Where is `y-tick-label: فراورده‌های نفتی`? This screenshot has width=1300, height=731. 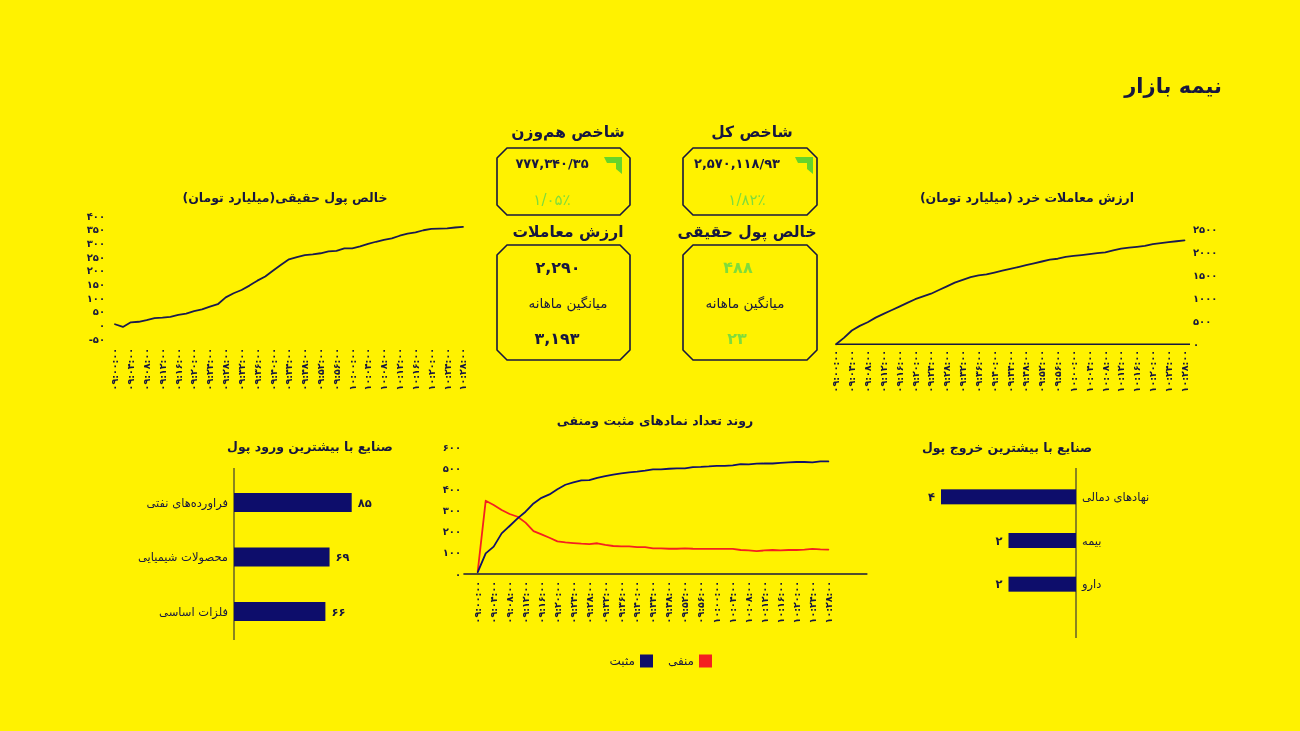
y-tick-label: فراورده‌های نفتی is located at coordinates (187, 503).